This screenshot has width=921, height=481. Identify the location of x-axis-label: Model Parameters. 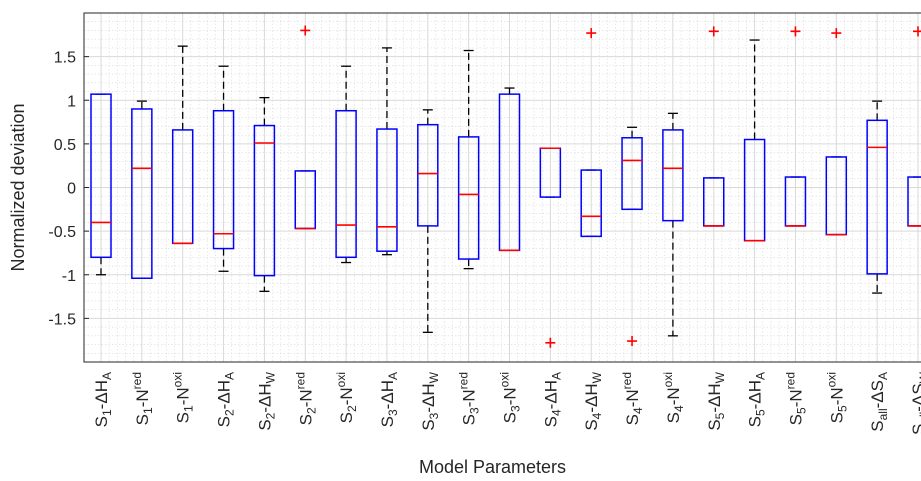
(492, 467).